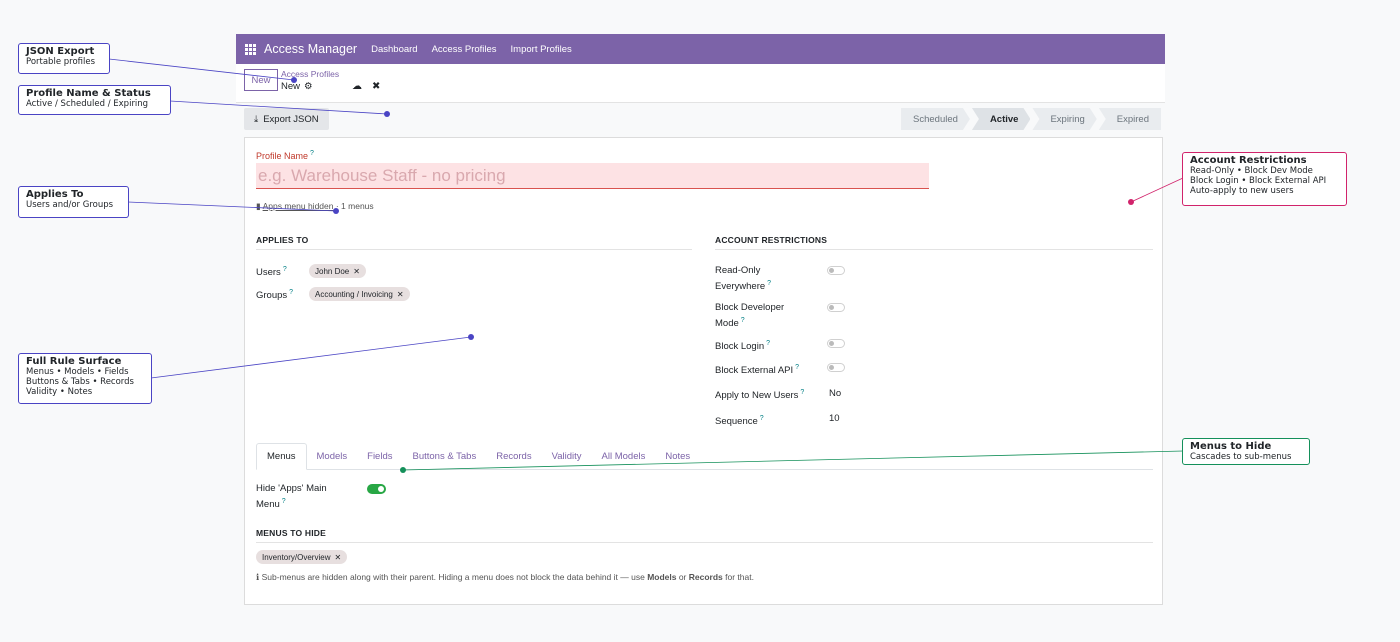  What do you see at coordinates (1242, 191) in the screenshot?
I see `callout-account-restrictions-l3: Auto-apply to new users` at bounding box center [1242, 191].